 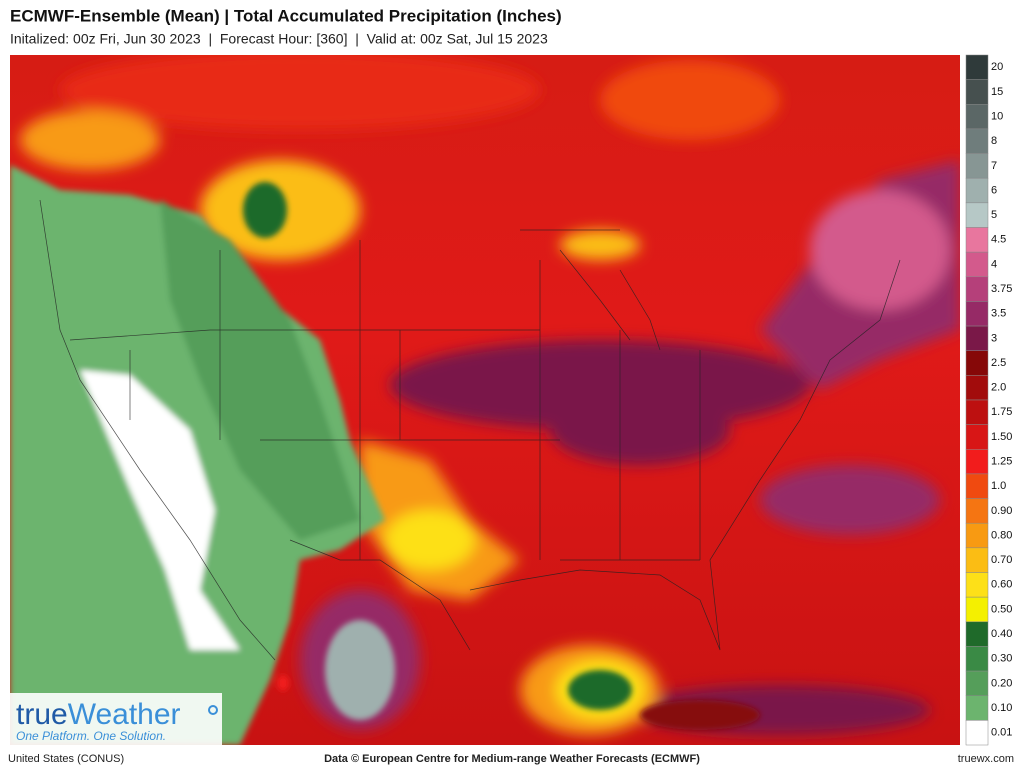 I want to click on legend-label: 0.01, so click(x=1001, y=733).